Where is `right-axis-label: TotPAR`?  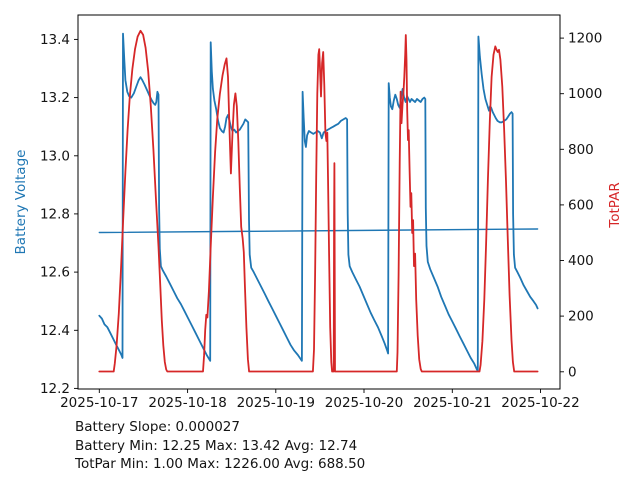
right-axis-label: TotPAR is located at coordinates (615, 205).